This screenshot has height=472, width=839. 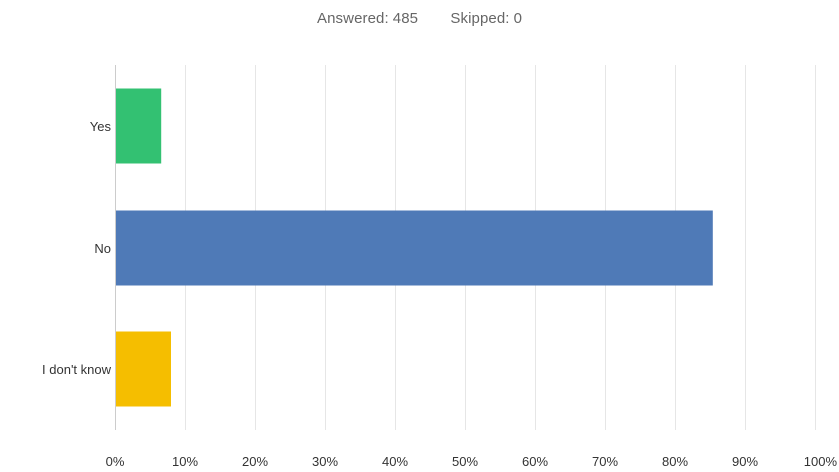 What do you see at coordinates (405, 18) in the screenshot?
I see `answered-value: 485` at bounding box center [405, 18].